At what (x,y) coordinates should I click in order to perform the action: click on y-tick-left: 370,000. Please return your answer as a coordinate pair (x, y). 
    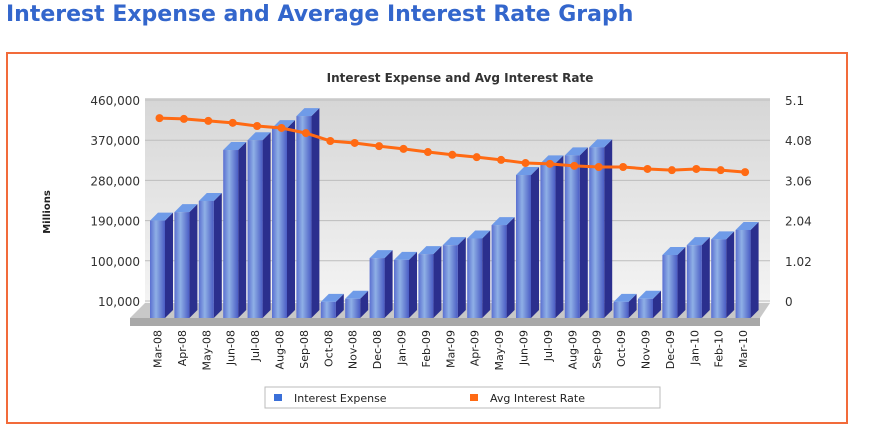
    Looking at the image, I should click on (115, 141).